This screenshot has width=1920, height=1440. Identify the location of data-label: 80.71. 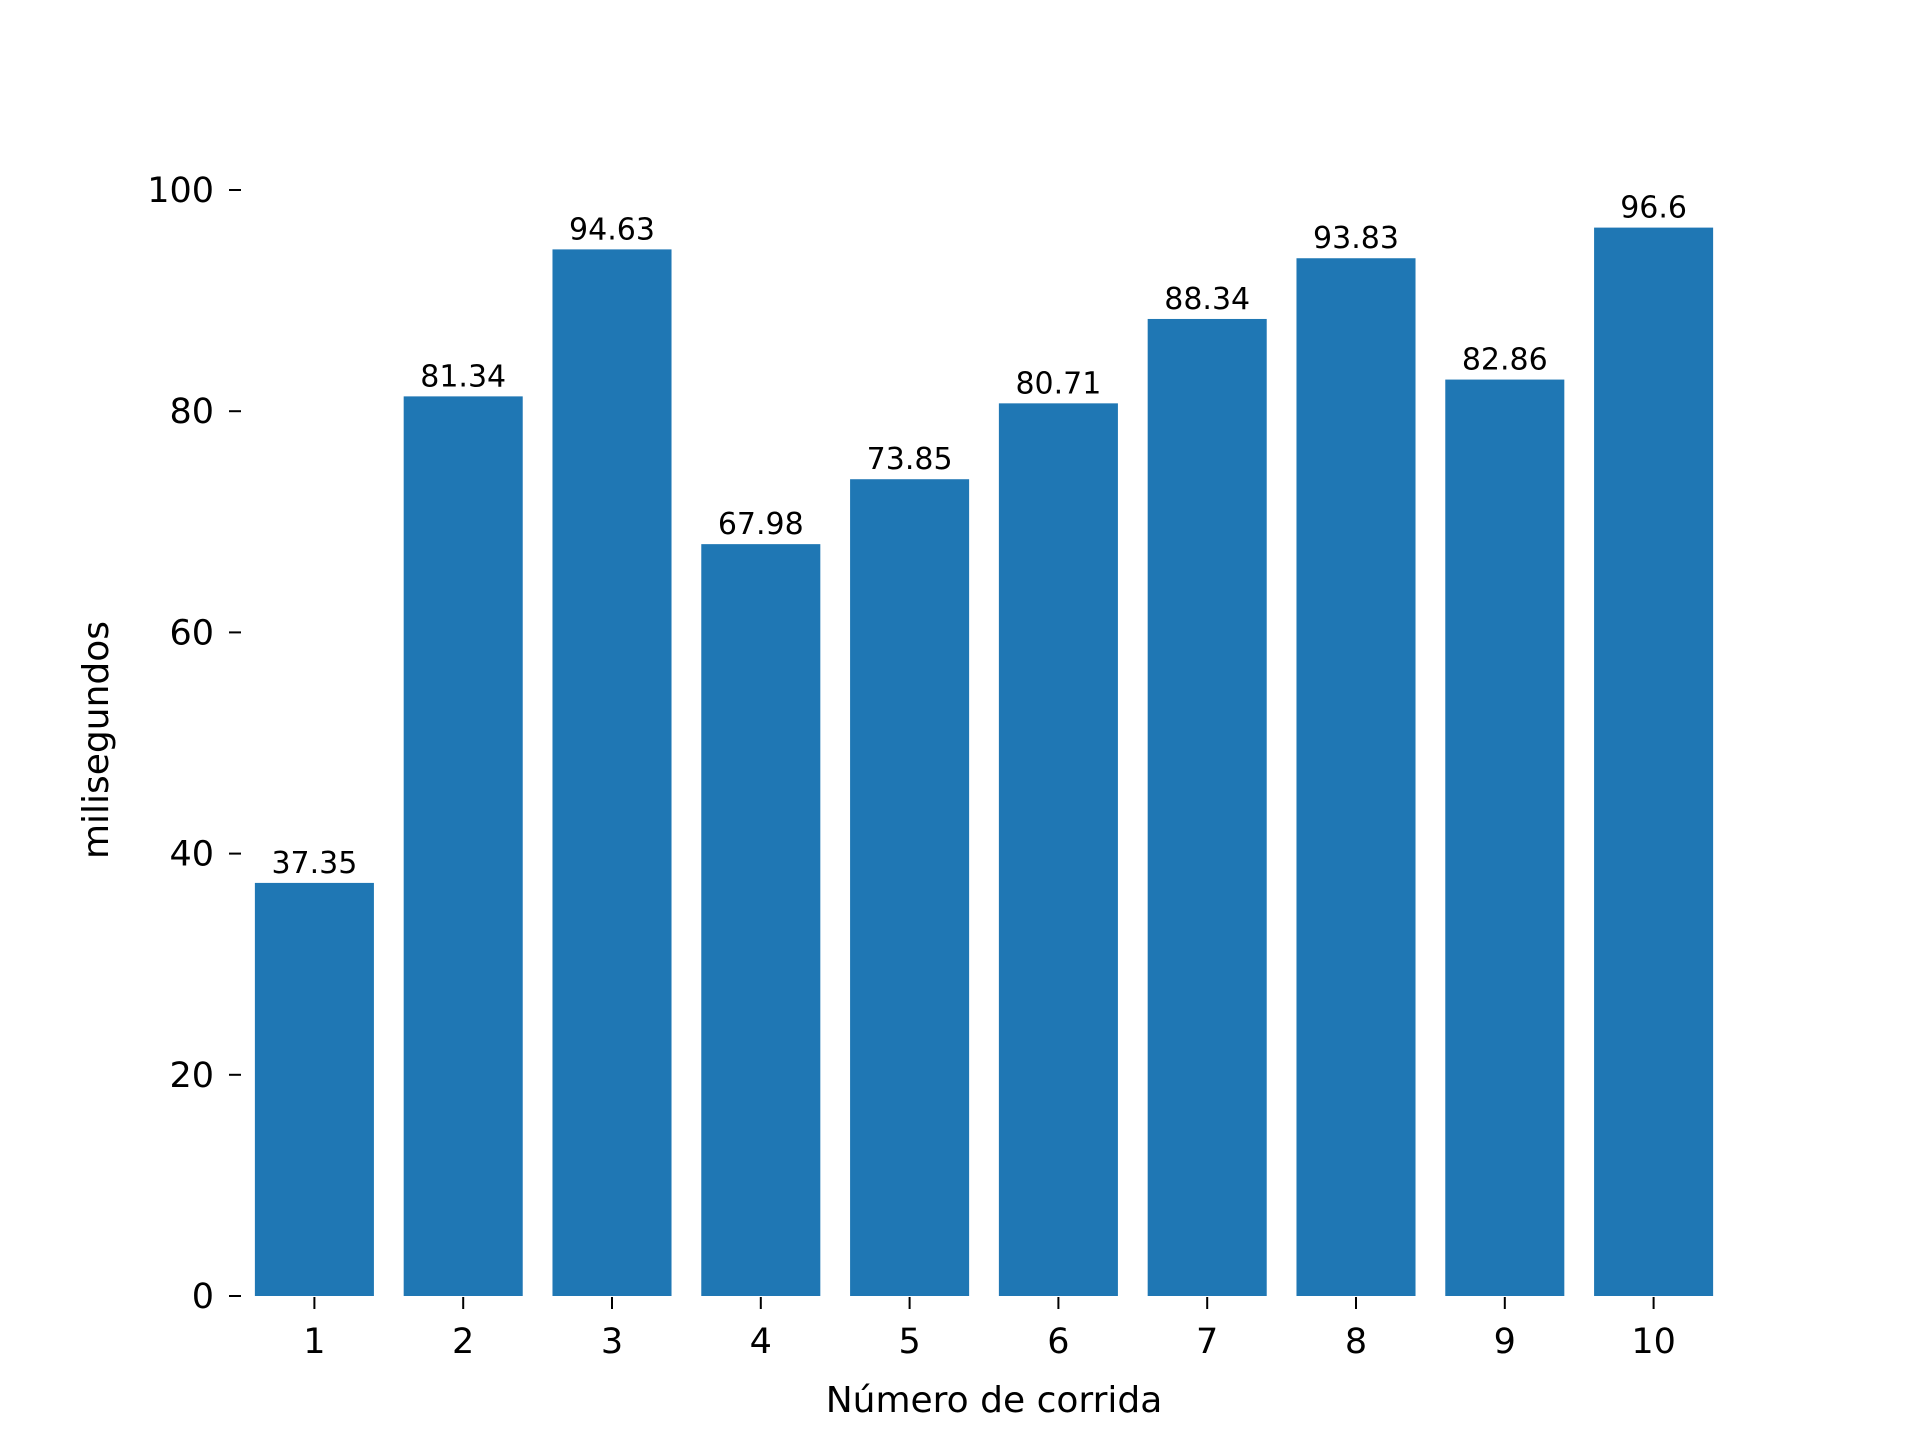
(1058, 383).